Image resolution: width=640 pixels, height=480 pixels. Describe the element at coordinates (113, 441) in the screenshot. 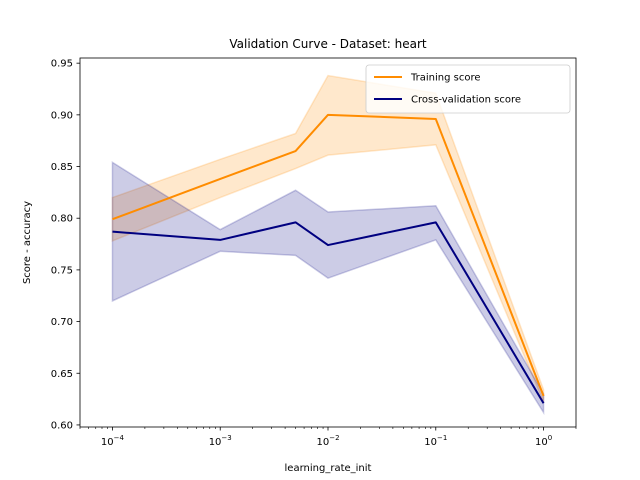

I see `x-tick-label: 10⁻⁴` at that location.